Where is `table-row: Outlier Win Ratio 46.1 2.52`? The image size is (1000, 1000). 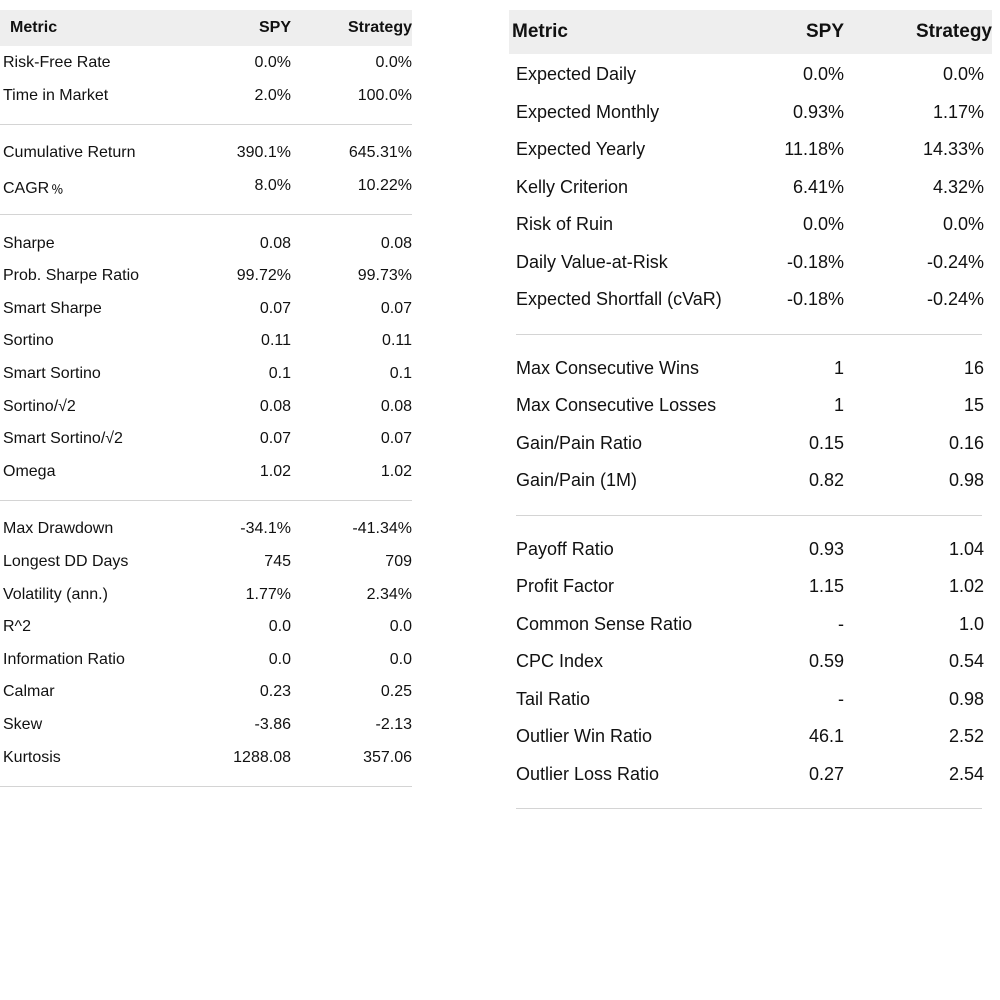
table-row: Outlier Win Ratio 46.1 2.52 is located at coordinates (750, 737).